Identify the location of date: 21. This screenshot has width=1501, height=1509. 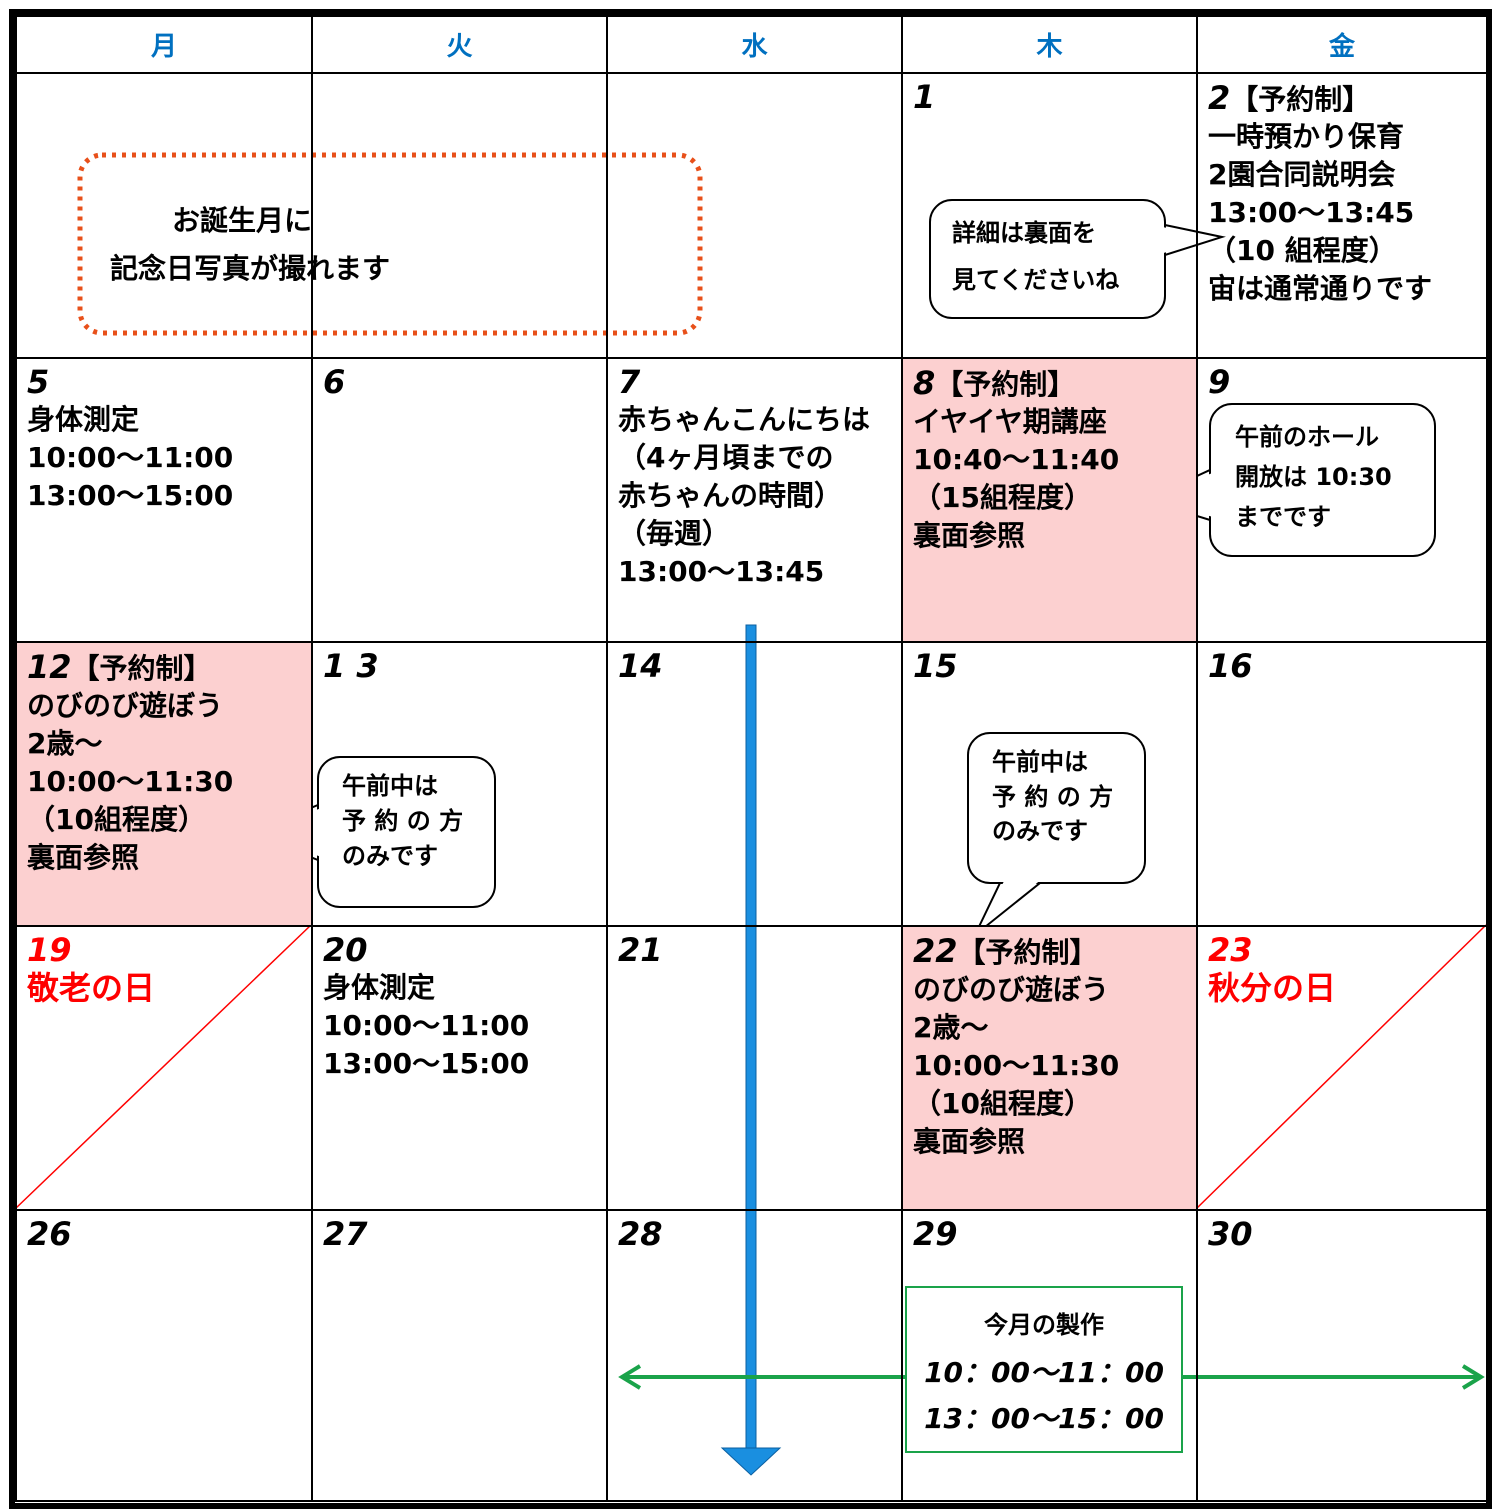
(640, 950).